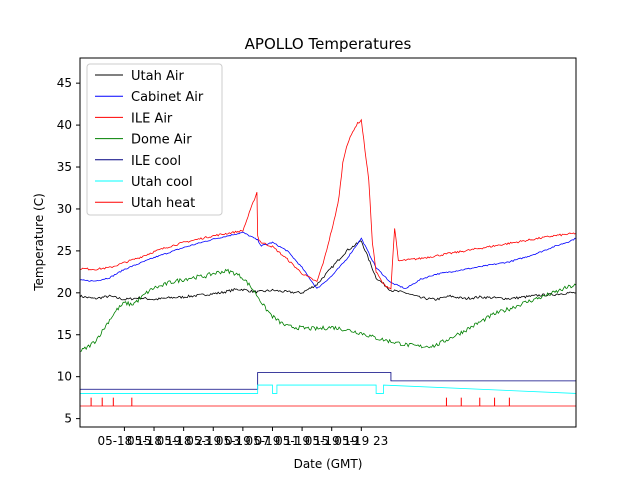 The image size is (640, 480). Describe the element at coordinates (213, 441) in the screenshot. I see `x-tick-label: 05-19 03` at that location.